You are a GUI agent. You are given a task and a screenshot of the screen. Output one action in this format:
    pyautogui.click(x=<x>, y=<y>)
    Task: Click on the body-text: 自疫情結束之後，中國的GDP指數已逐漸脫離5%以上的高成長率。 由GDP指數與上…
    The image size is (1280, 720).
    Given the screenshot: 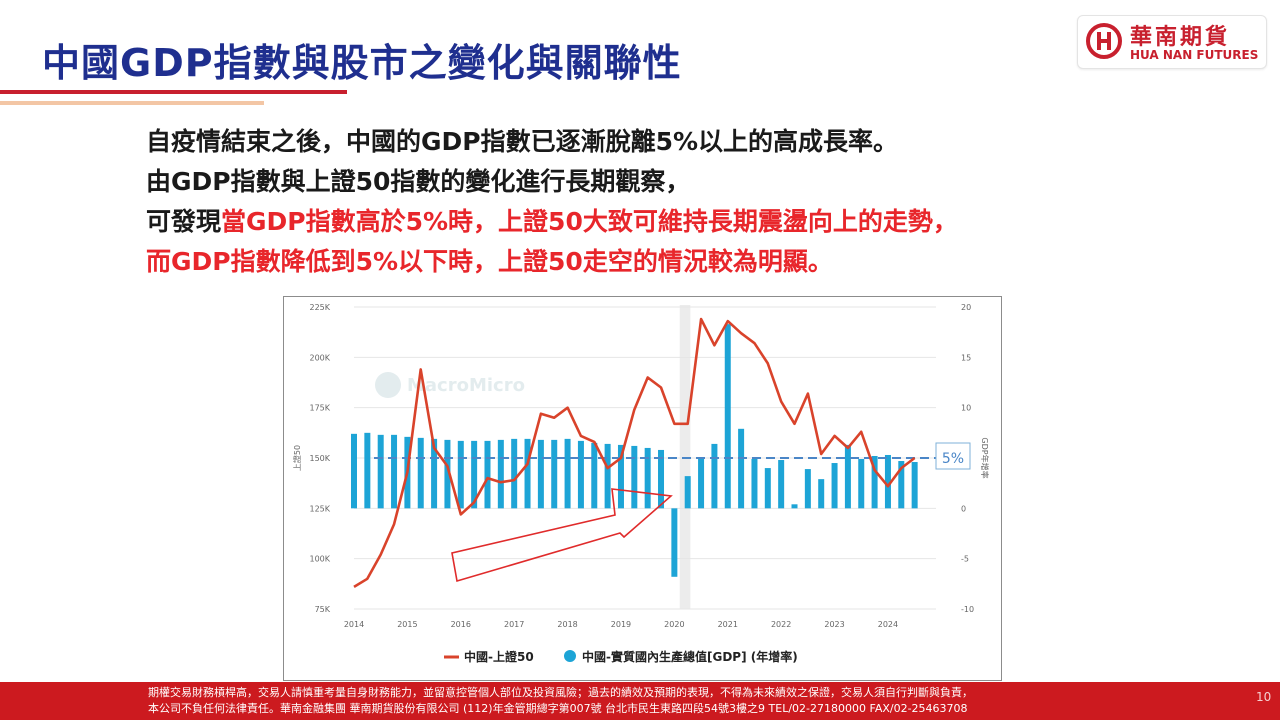 What is the action you would take?
    pyautogui.click(x=552, y=202)
    